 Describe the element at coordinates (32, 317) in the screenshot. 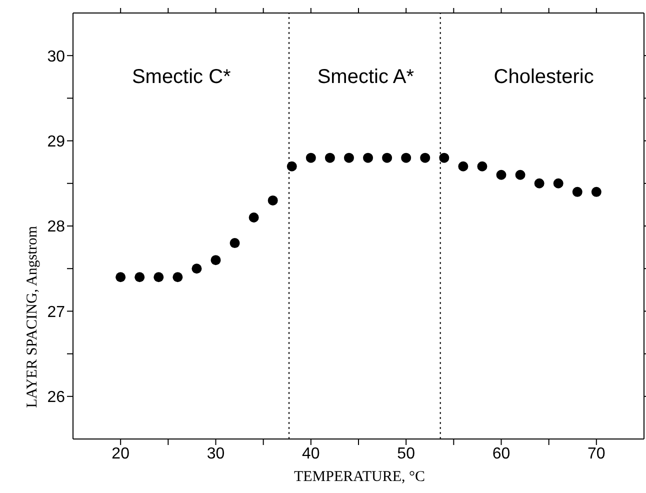

I see `y-axis-title: LAYER SPACING, Angstrom` at that location.